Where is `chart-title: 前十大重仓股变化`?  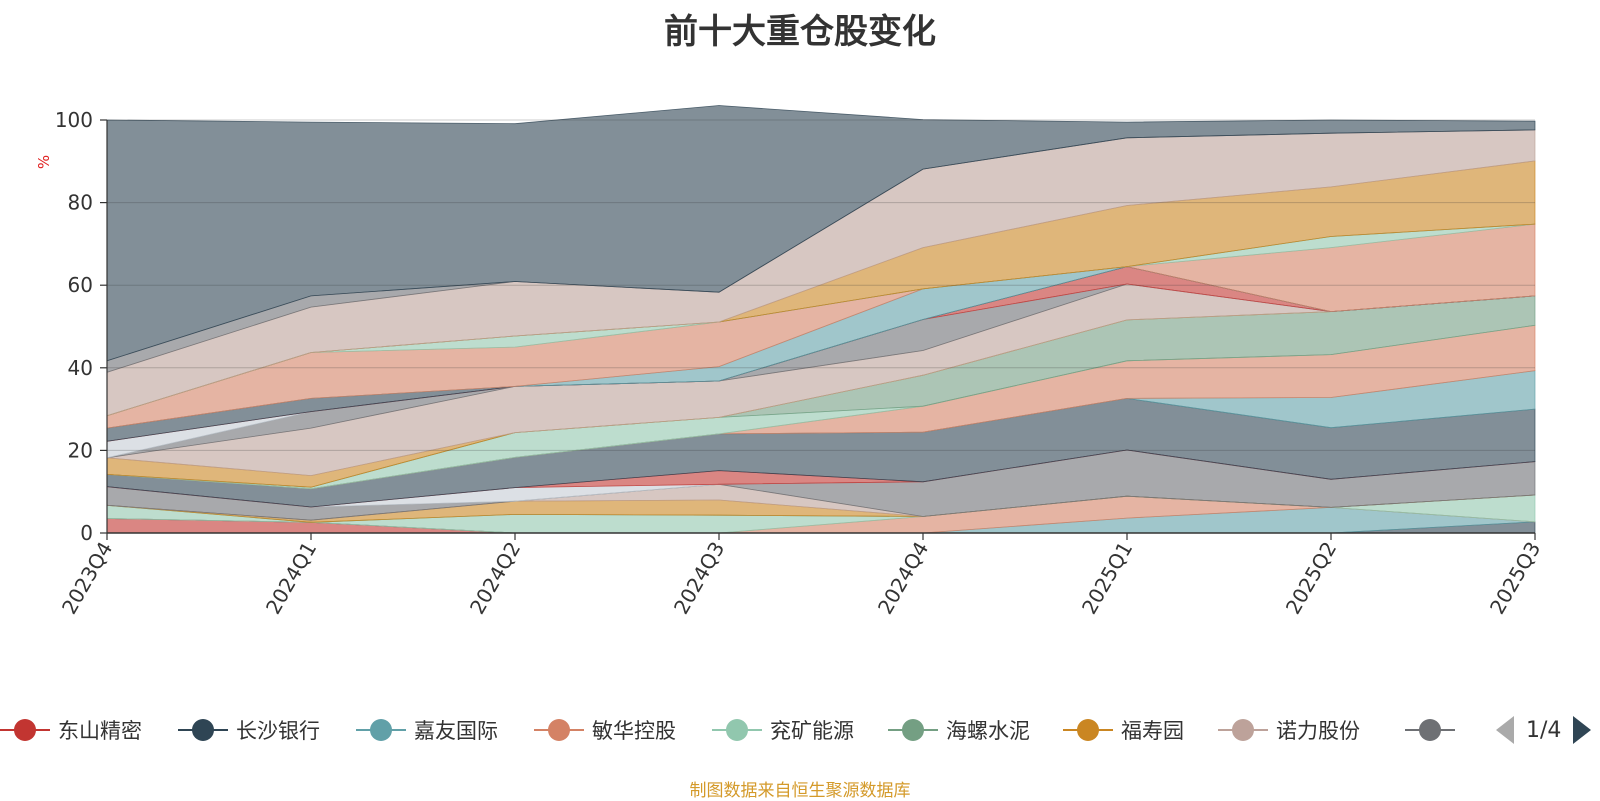 chart-title: 前十大重仓股变化 is located at coordinates (800, 32).